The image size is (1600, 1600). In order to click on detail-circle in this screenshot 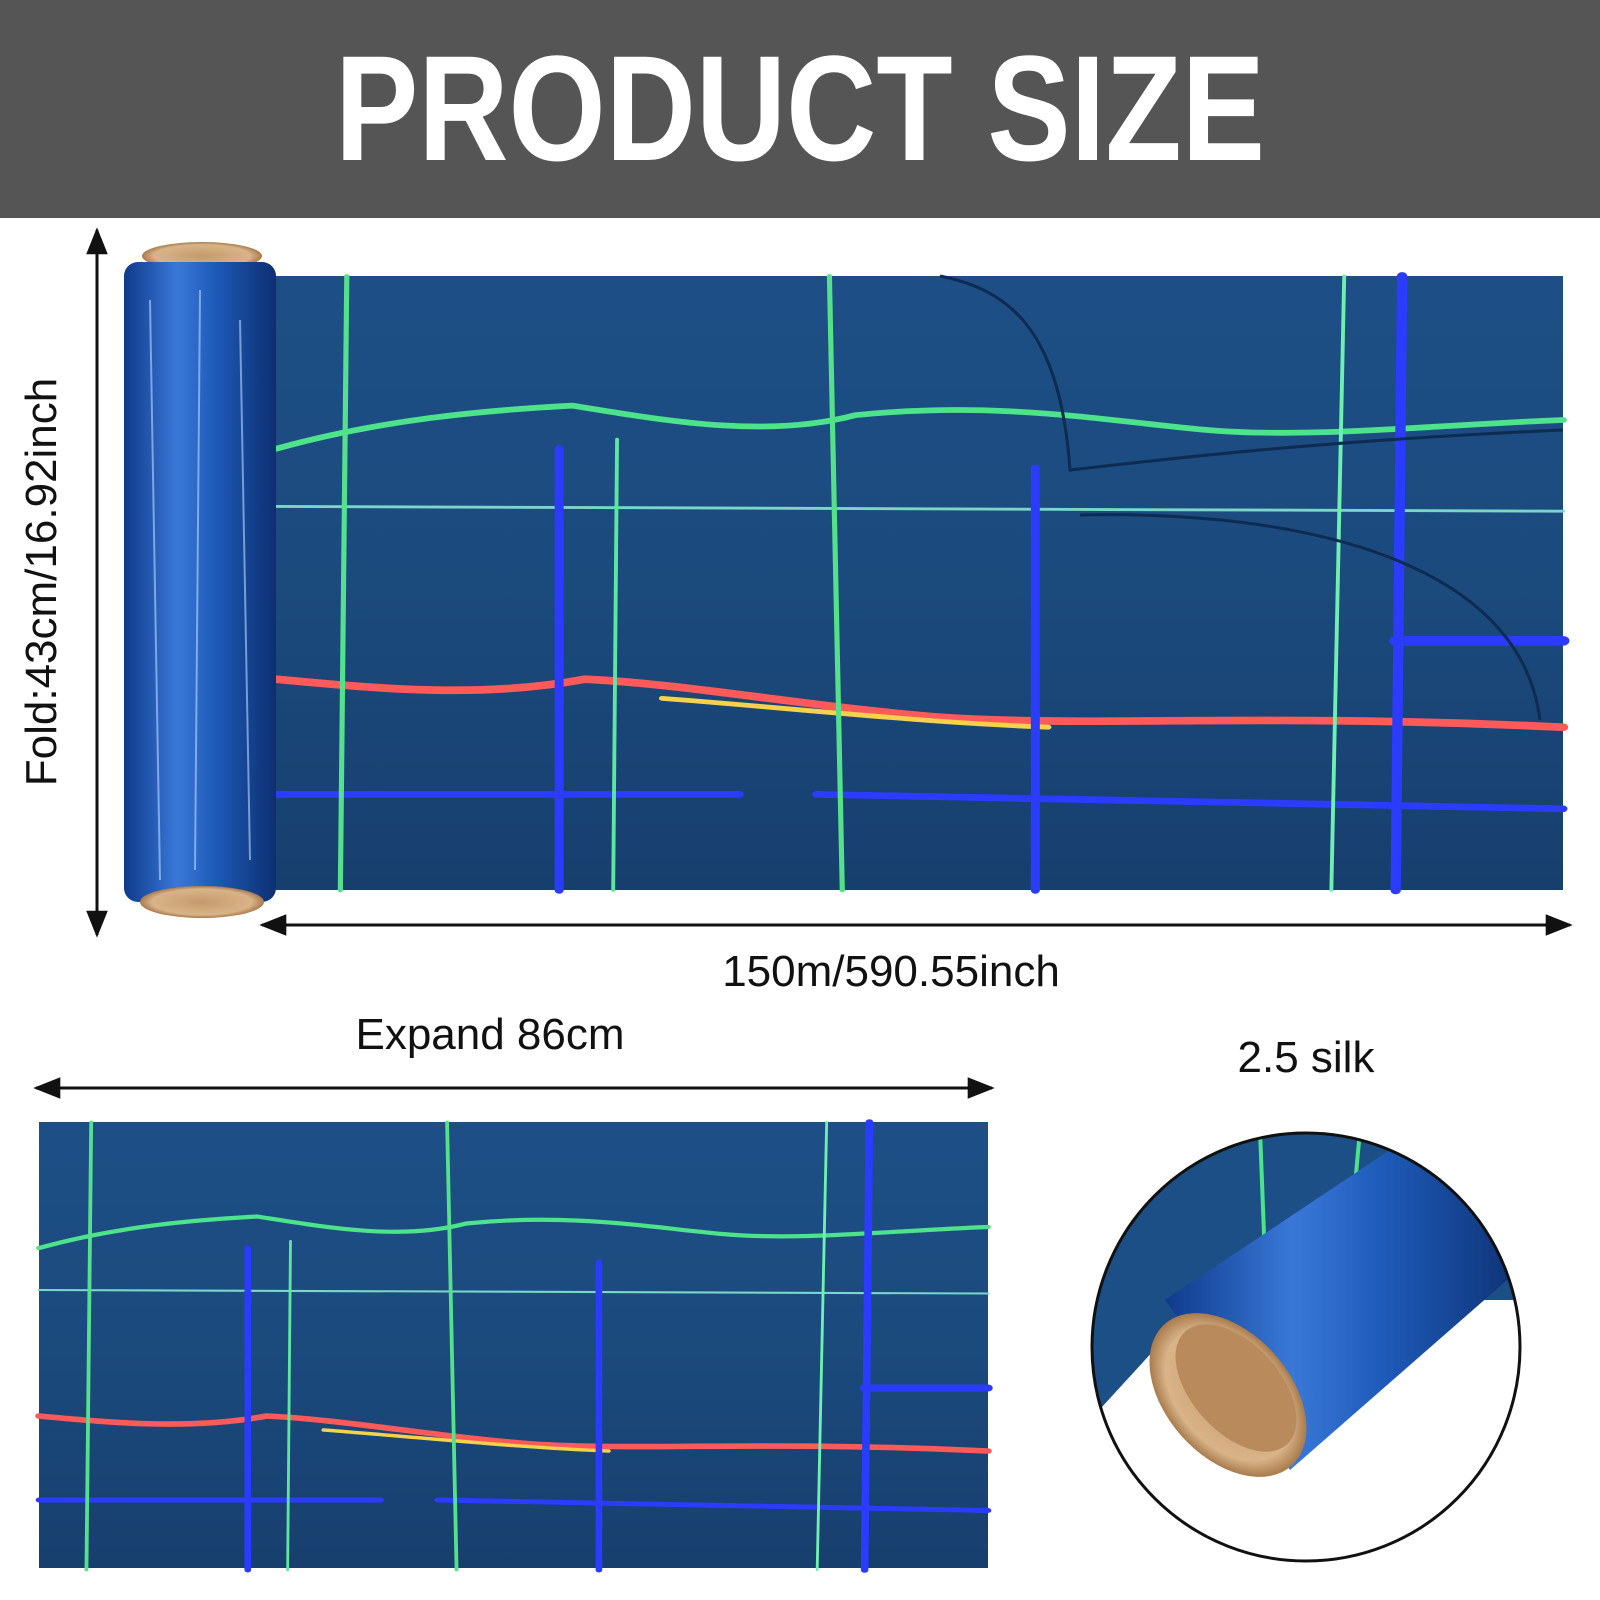, I will do `click(1306, 1347)`.